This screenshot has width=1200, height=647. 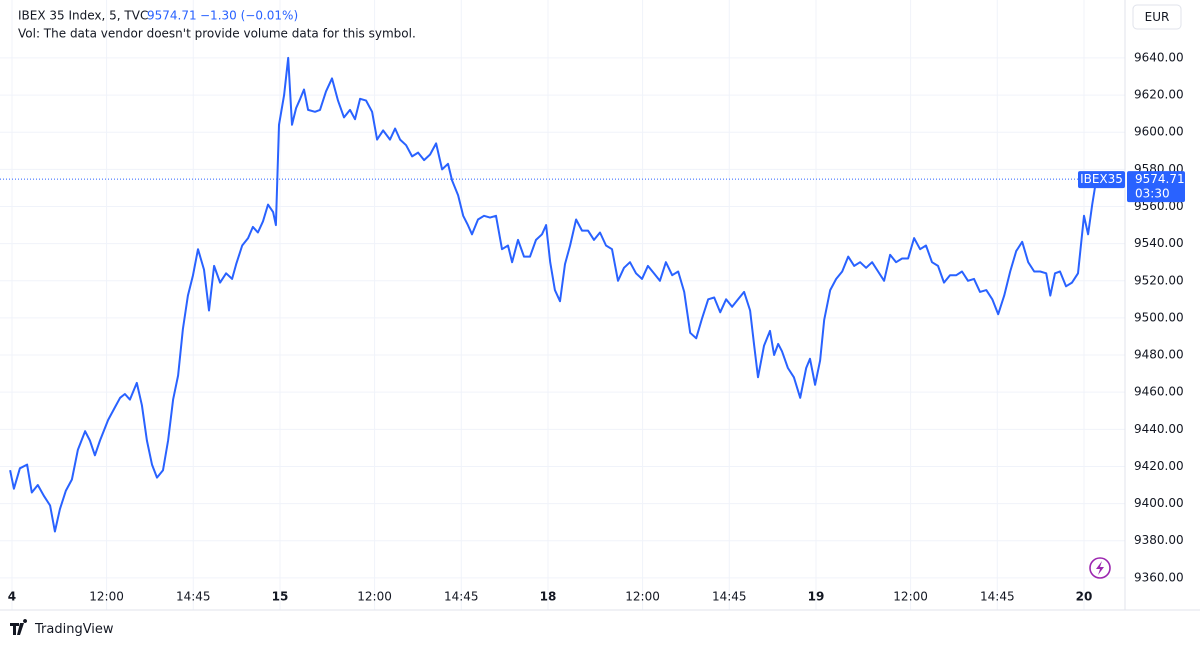 What do you see at coordinates (1159, 503) in the screenshot?
I see `y-tick-label: 9400.00` at bounding box center [1159, 503].